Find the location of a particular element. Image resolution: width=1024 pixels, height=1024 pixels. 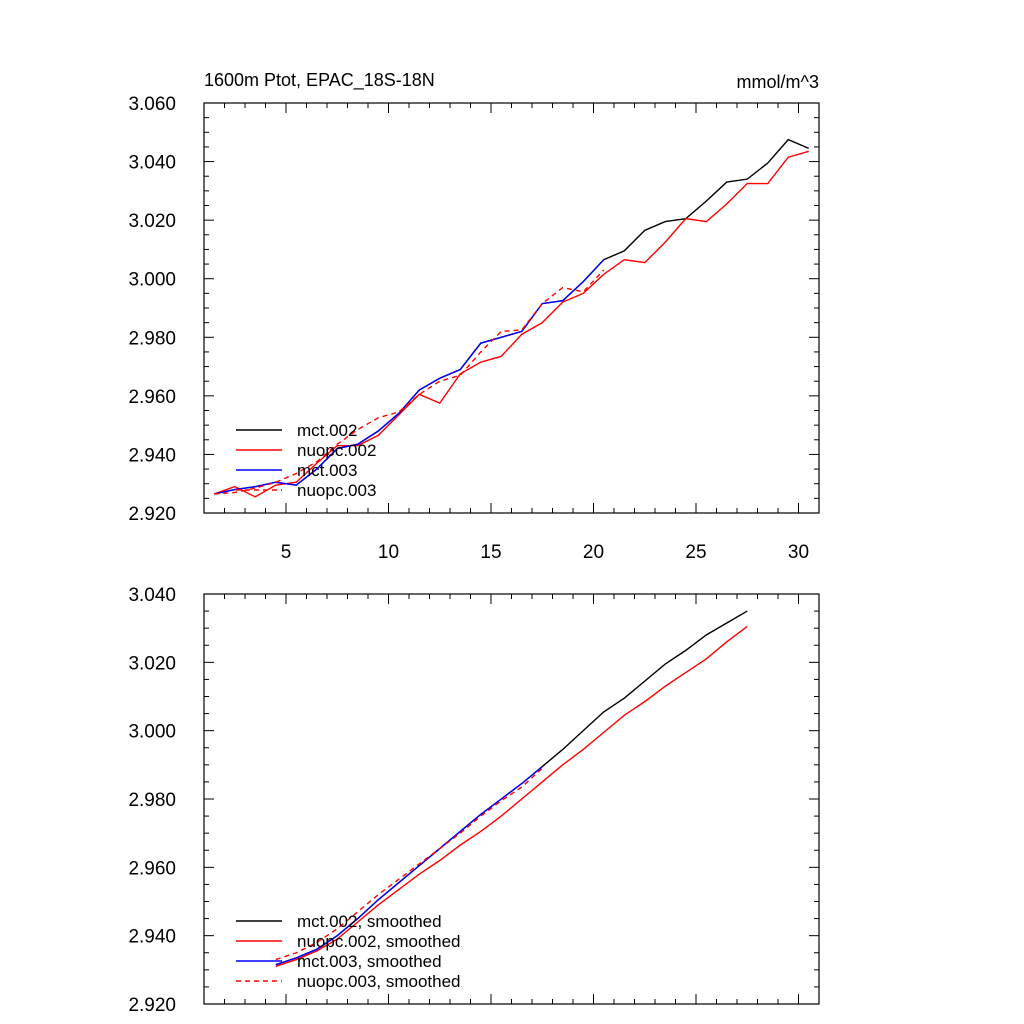

y-tick-label: 3.060 is located at coordinates (152, 104).